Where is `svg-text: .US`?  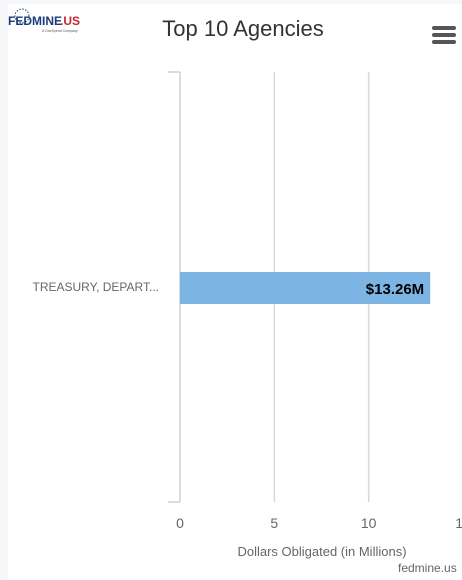
svg-text: .US is located at coordinates (70, 21).